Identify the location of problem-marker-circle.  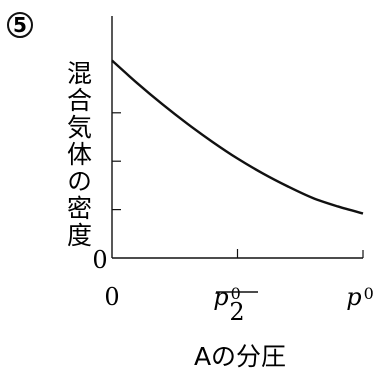
(20, 25).